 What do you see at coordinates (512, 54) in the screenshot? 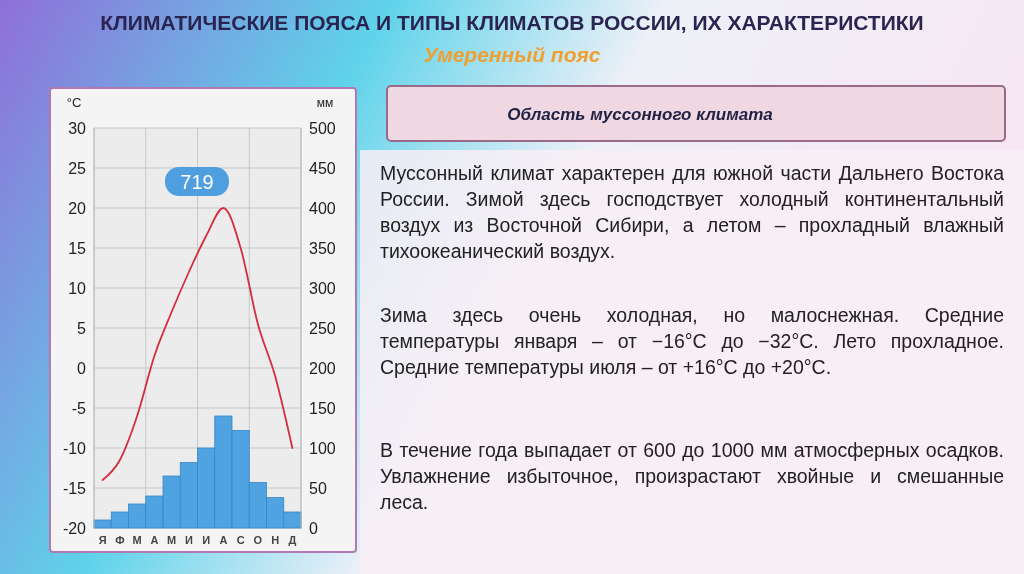
I see `text: Умеренный пояс` at bounding box center [512, 54].